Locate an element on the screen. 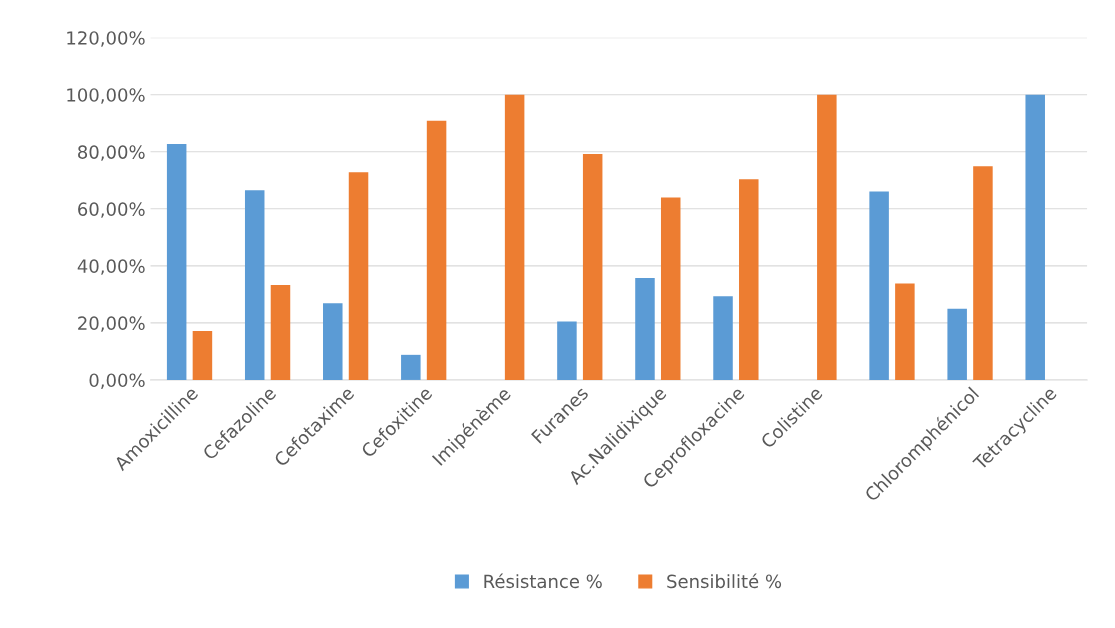 This screenshot has height=628, width=1115. y-tick-label: 120,00% is located at coordinates (106, 39).